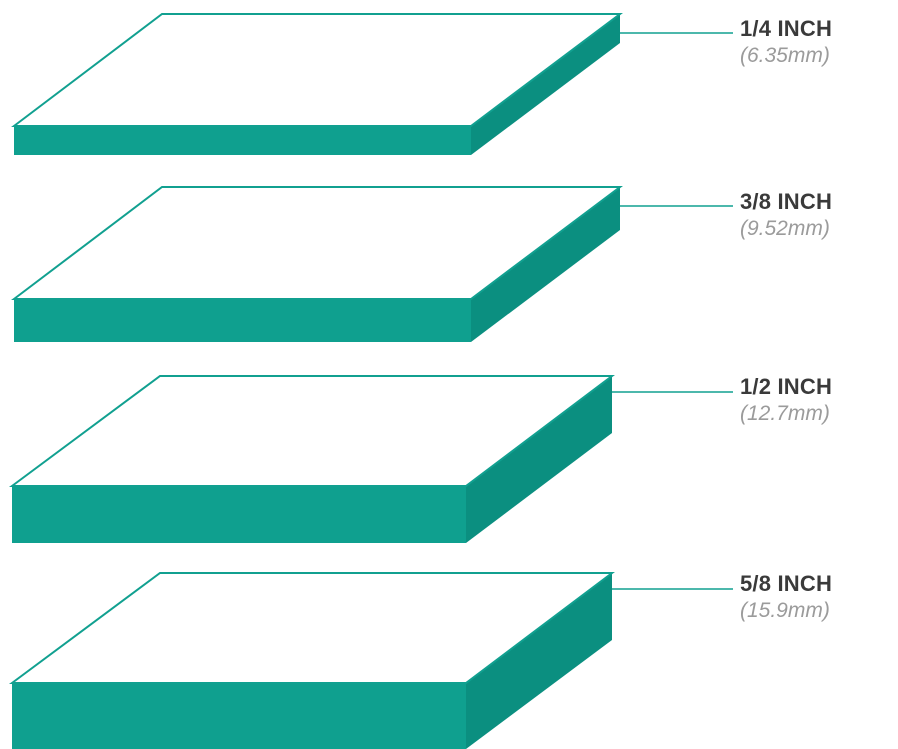 This screenshot has height=749, width=898. I want to click on board-3-front-face, so click(239, 514).